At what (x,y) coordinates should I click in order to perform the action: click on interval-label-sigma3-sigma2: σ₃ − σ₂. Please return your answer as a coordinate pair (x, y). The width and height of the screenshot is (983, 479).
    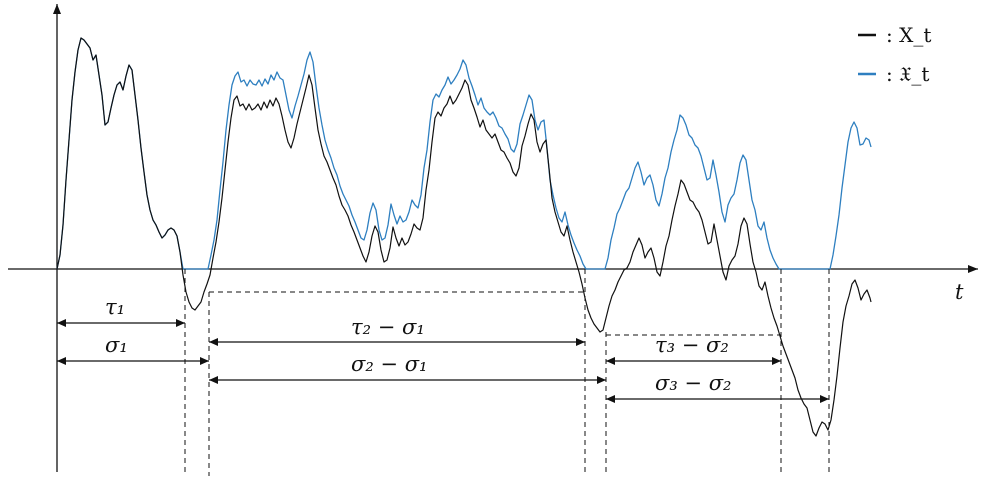
    Looking at the image, I should click on (693, 383).